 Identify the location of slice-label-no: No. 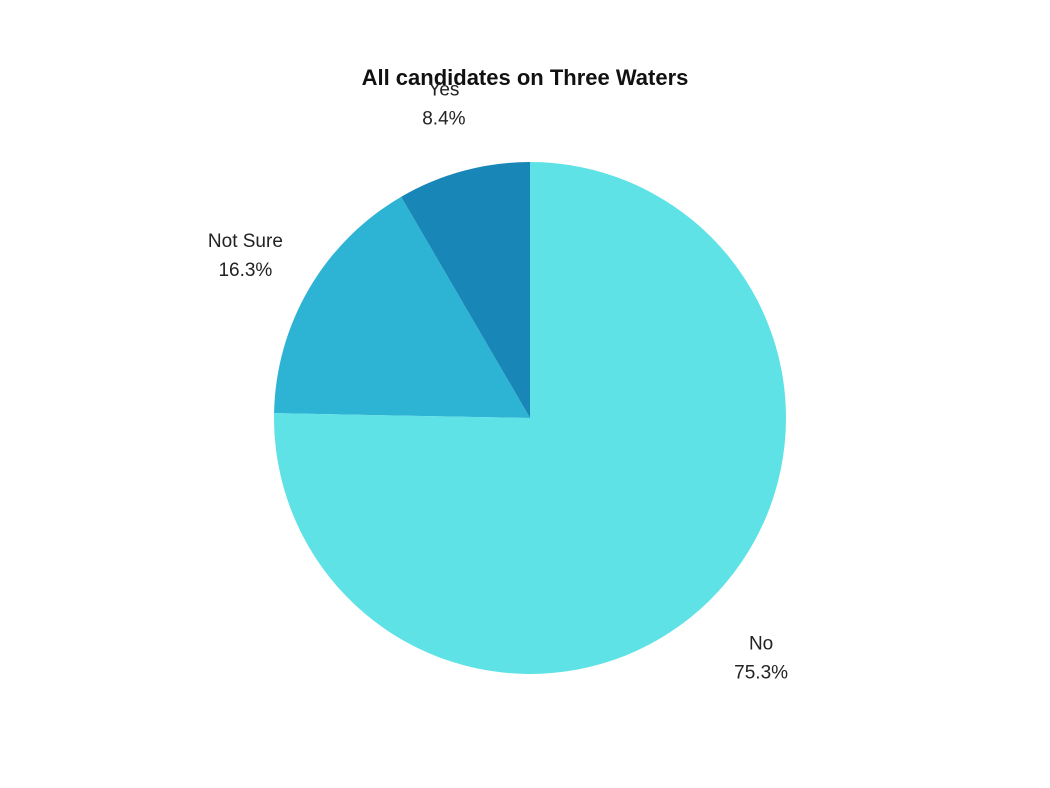
(761, 644).